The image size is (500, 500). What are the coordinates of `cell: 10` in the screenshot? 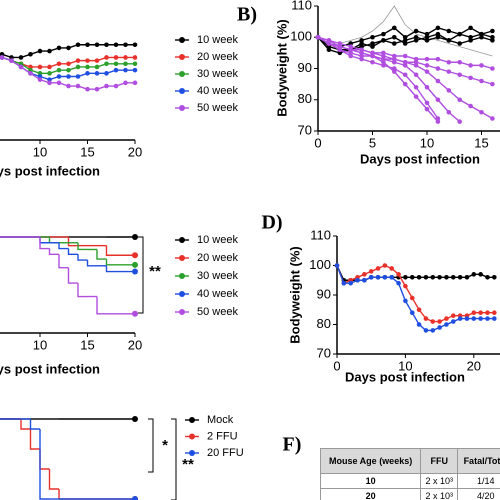 It's located at (370, 481).